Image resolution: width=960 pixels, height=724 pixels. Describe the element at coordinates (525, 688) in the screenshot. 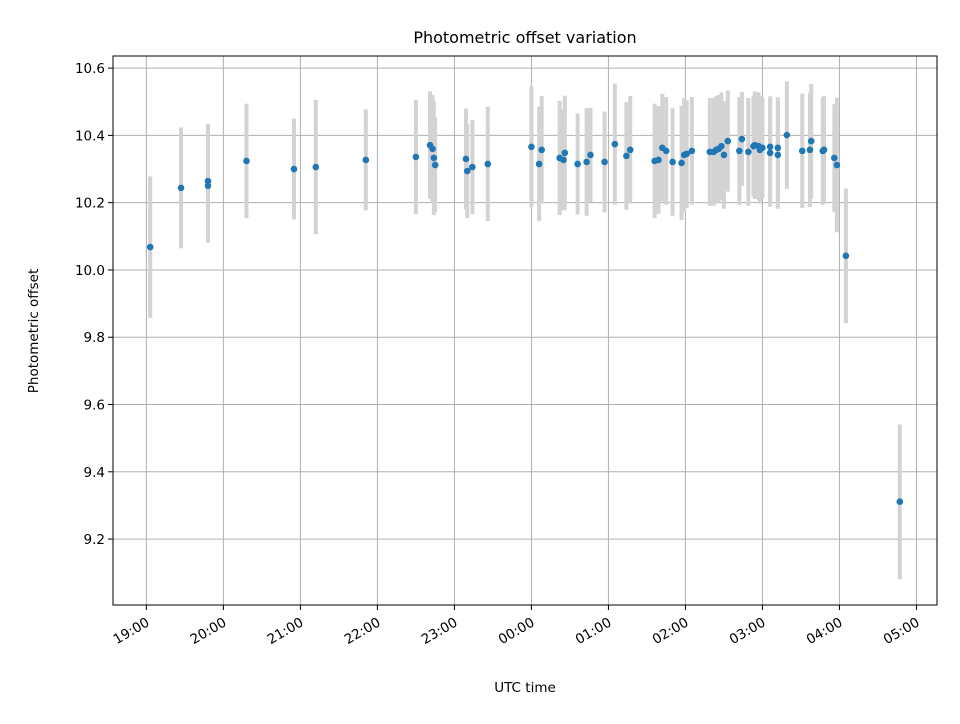

I see `x-axis-label: UTC time` at that location.